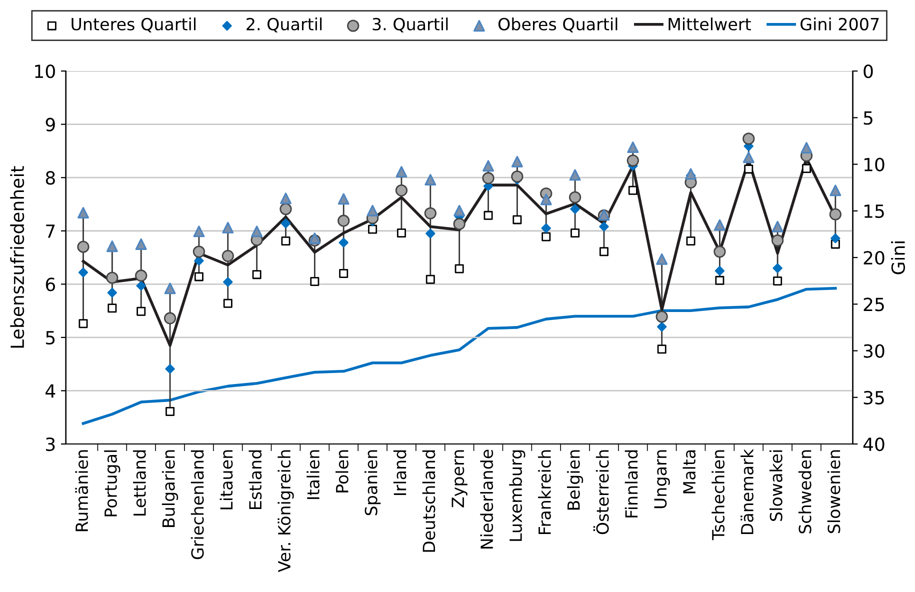 This screenshot has width=915, height=592. Describe the element at coordinates (45, 71) in the screenshot. I see `y-tick-label: 10` at that location.